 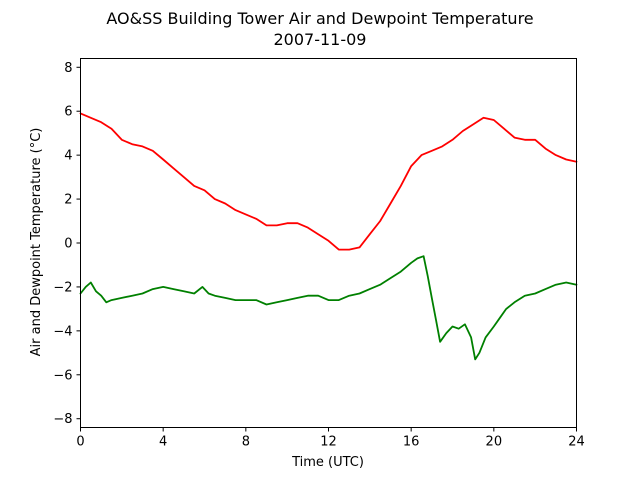 What do you see at coordinates (80, 442) in the screenshot?
I see `x-tick-label: 0` at bounding box center [80, 442].